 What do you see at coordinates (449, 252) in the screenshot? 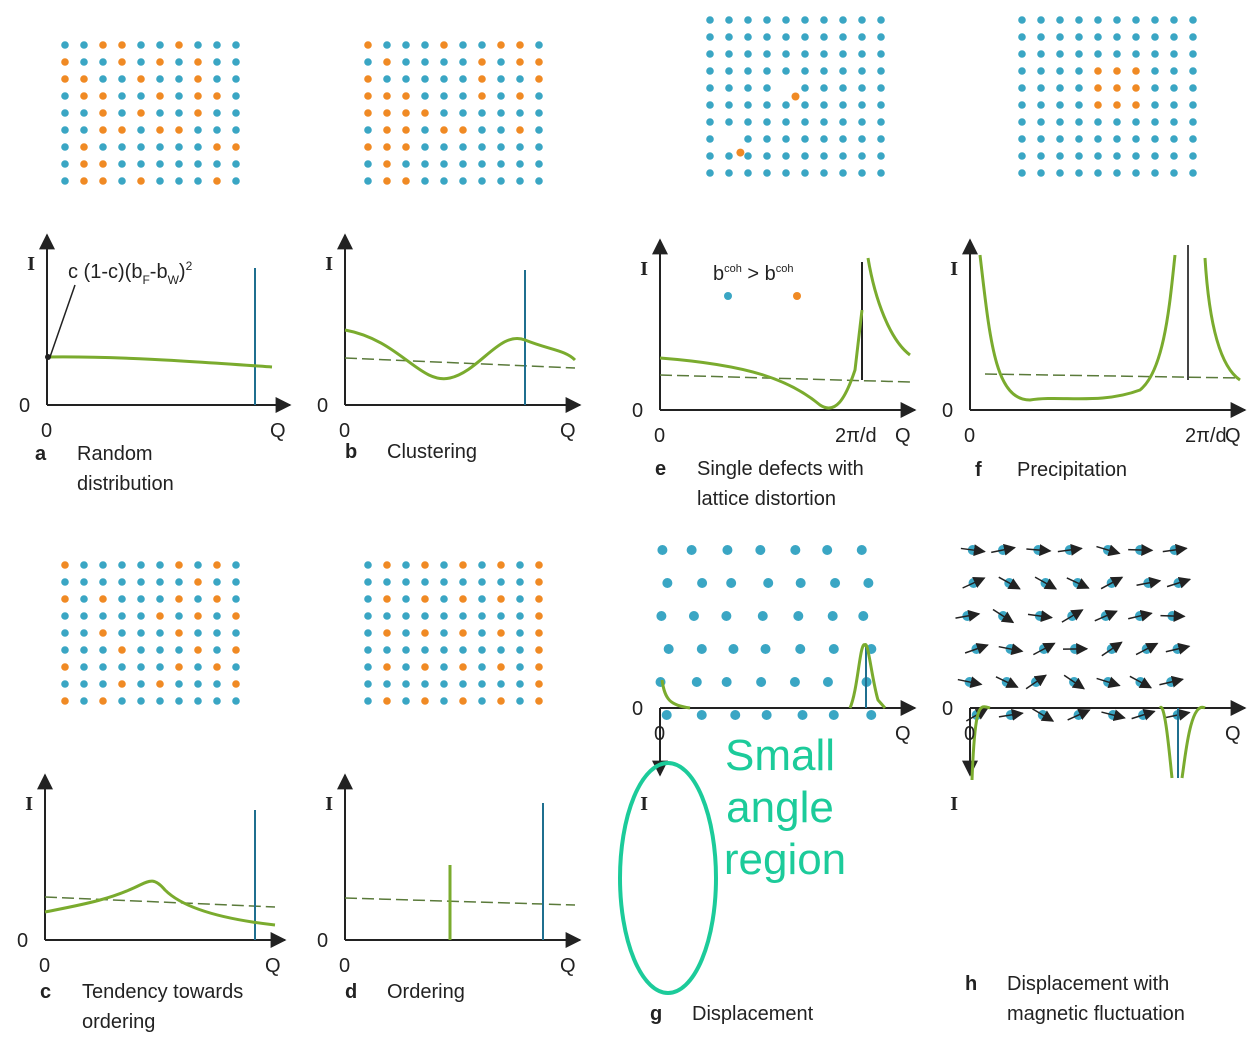
I see `panel: I 00 Qb Clustering` at bounding box center [449, 252].